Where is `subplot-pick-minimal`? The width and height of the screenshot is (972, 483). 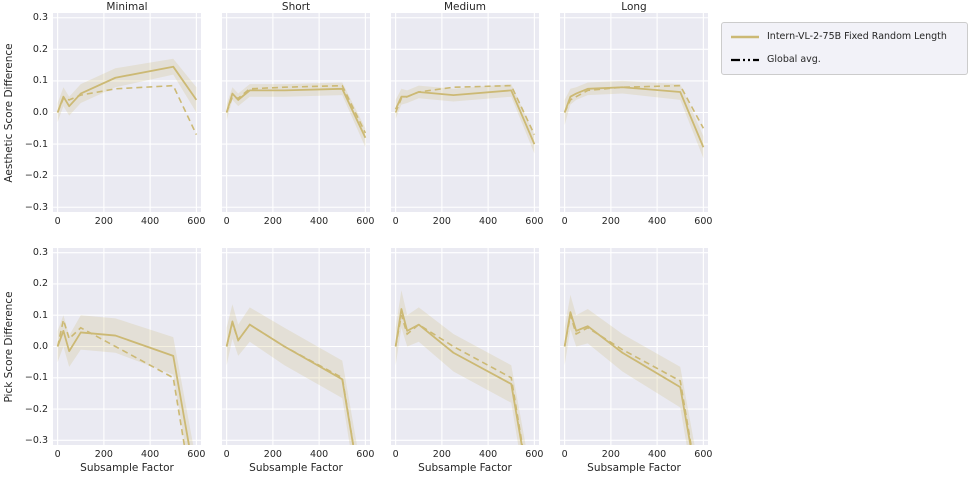 subplot-pick-minimal is located at coordinates (127, 346).